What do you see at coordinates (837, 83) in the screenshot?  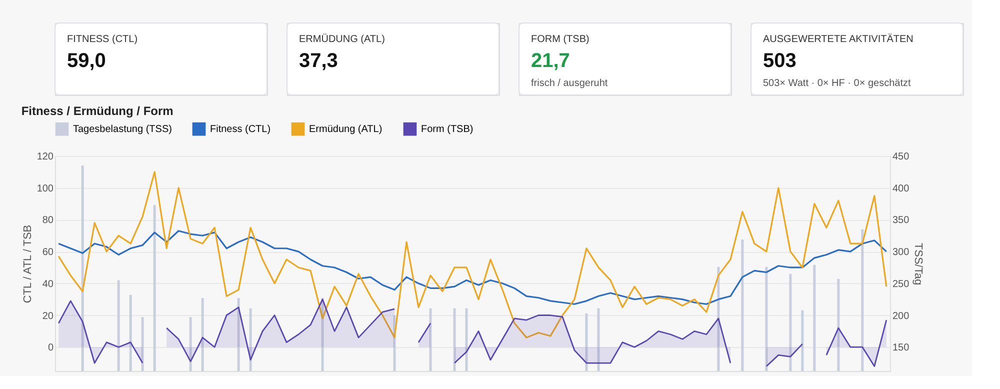 I see `text: 503× Watt · 0× HF · 0× geschätzt` at bounding box center [837, 83].